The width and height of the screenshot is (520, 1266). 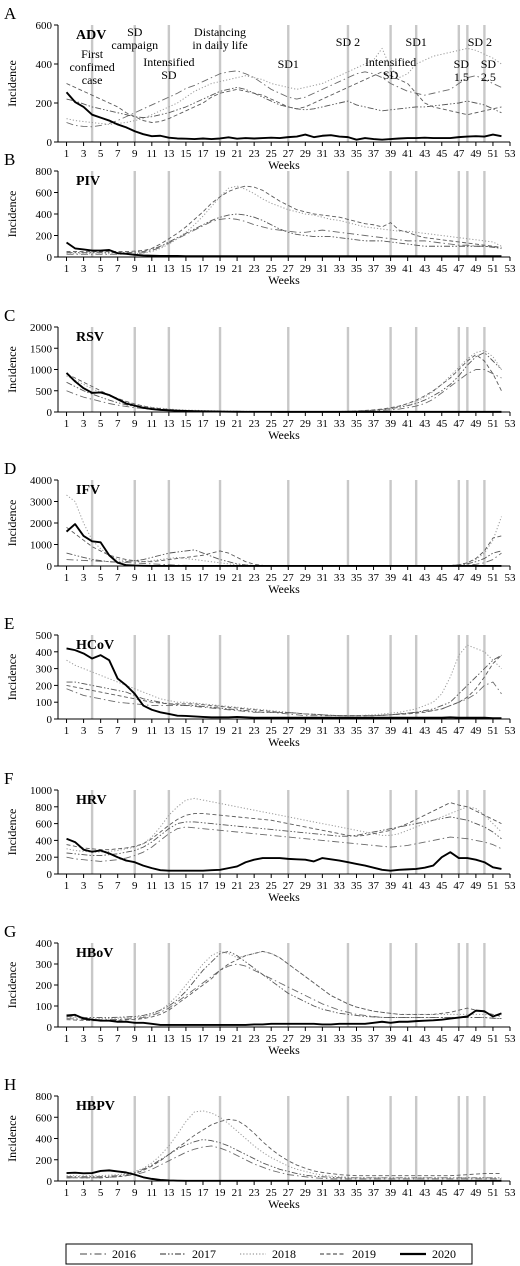 I want to click on x-tick-label: 13, so click(x=169, y=424).